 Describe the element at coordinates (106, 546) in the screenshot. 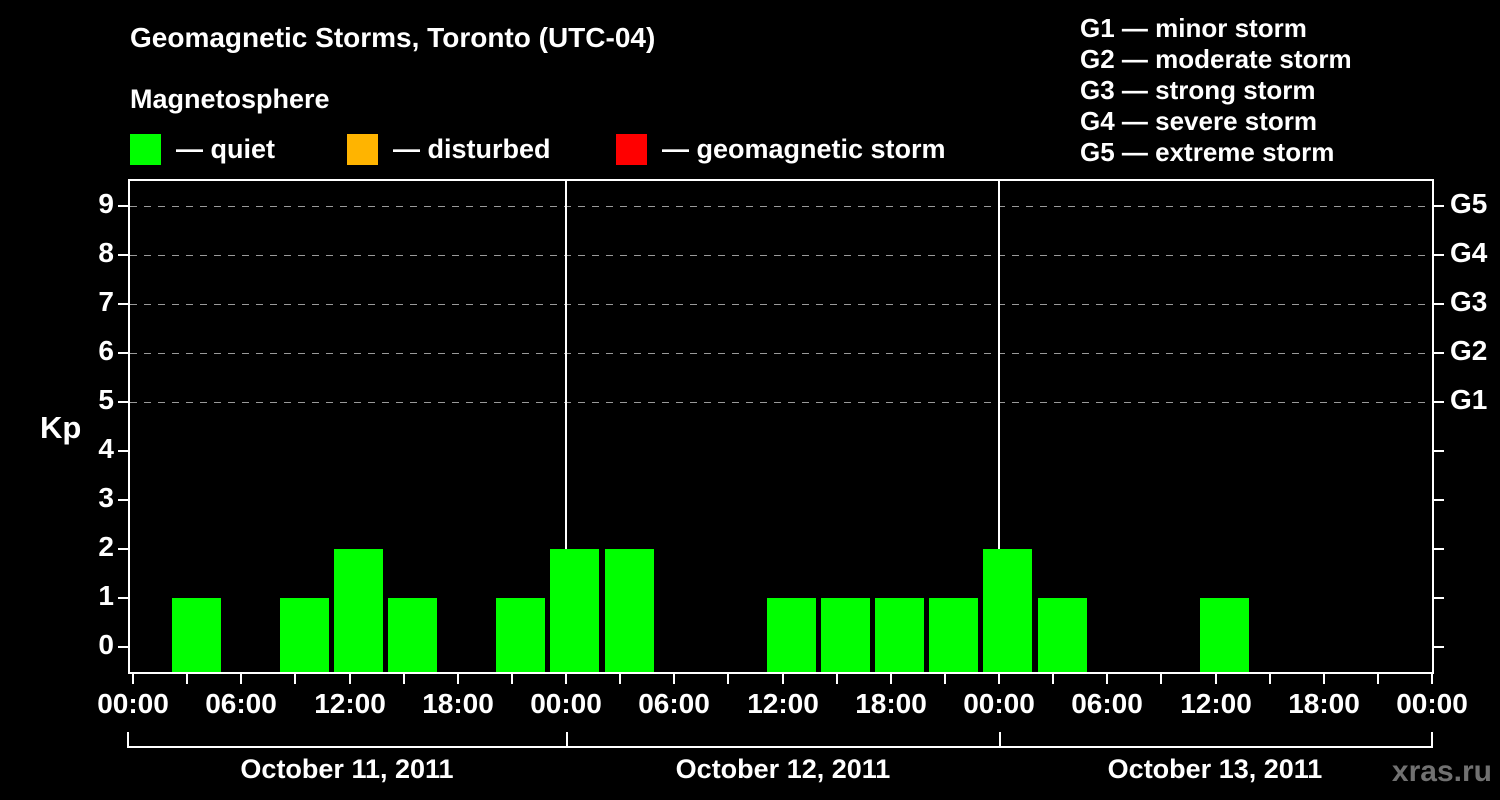

I see `y-axis-tick-label: 2` at that location.